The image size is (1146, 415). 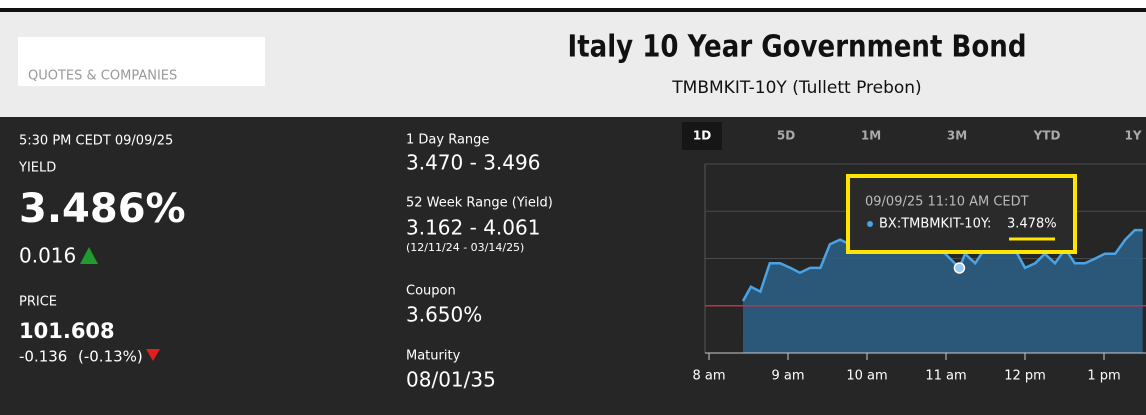 I want to click on range-tab: 5D, so click(x=786, y=136).